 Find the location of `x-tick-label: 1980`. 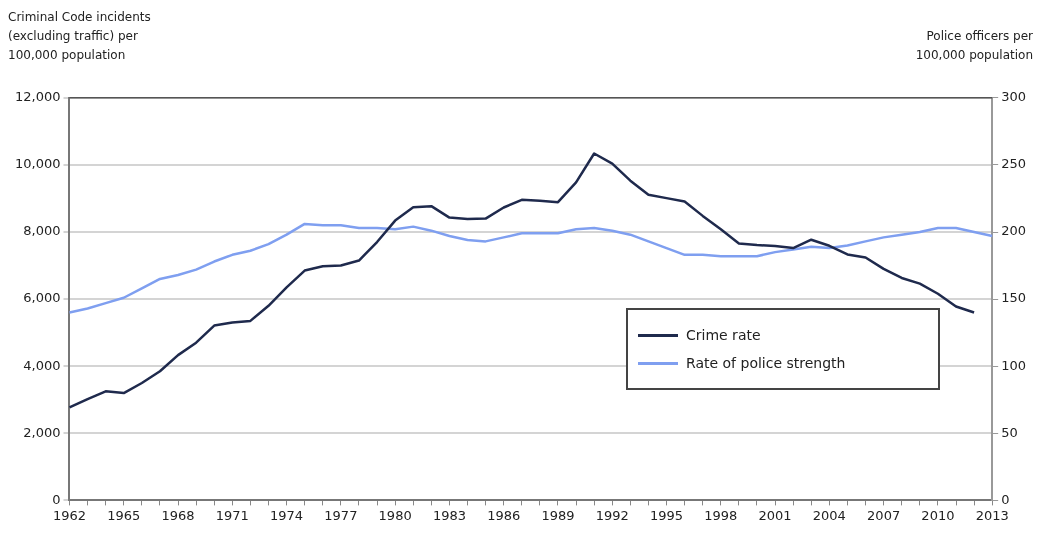

x-tick-label: 1980 is located at coordinates (395, 515).